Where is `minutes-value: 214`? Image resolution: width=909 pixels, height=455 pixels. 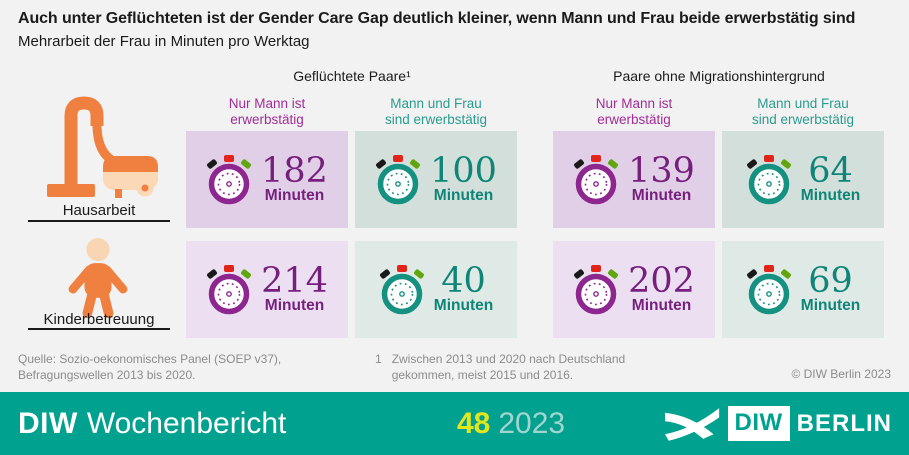 minutes-value: 214 is located at coordinates (294, 281).